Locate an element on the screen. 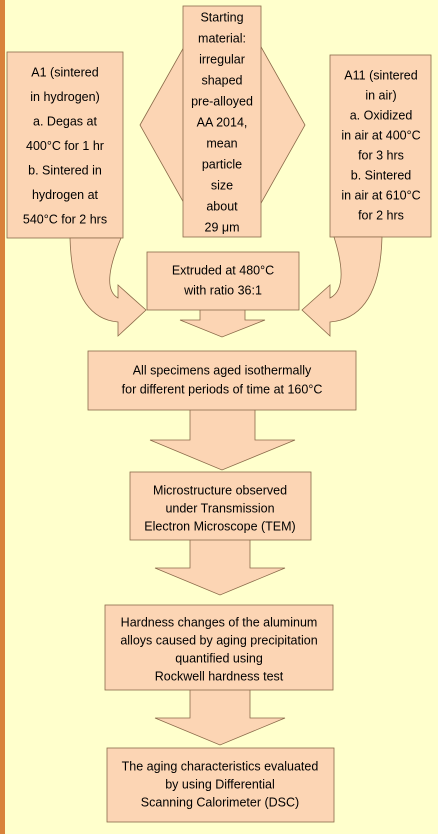 The height and width of the screenshot is (834, 438). dsc-box is located at coordinates (220, 785).